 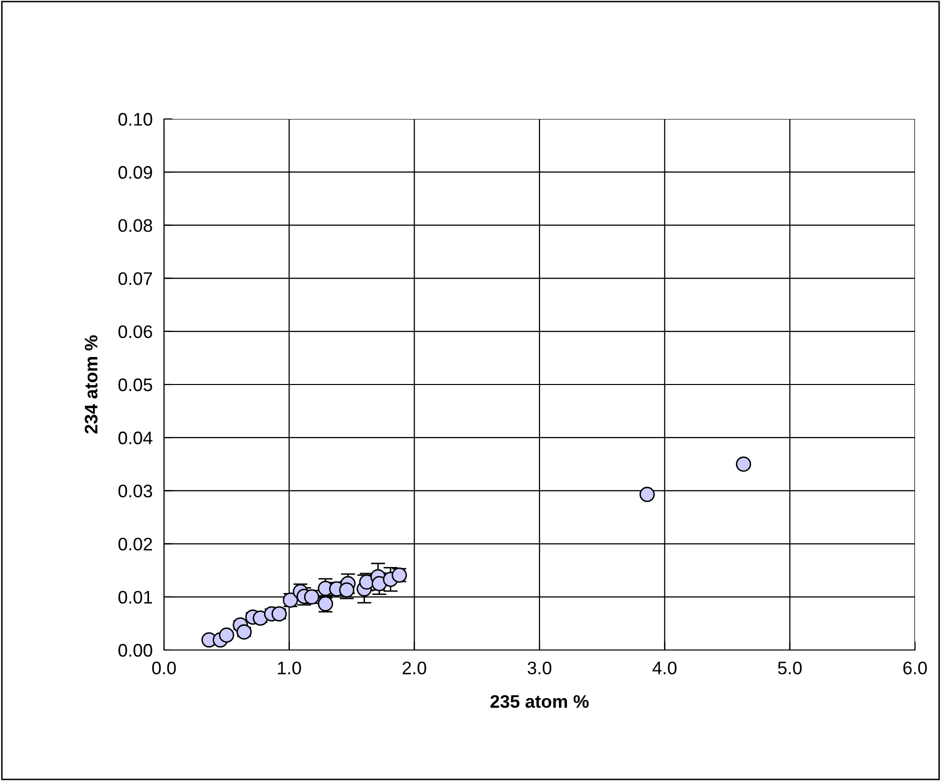 What do you see at coordinates (135, 331) in the screenshot?
I see `y-tick-label: 0.06` at bounding box center [135, 331].